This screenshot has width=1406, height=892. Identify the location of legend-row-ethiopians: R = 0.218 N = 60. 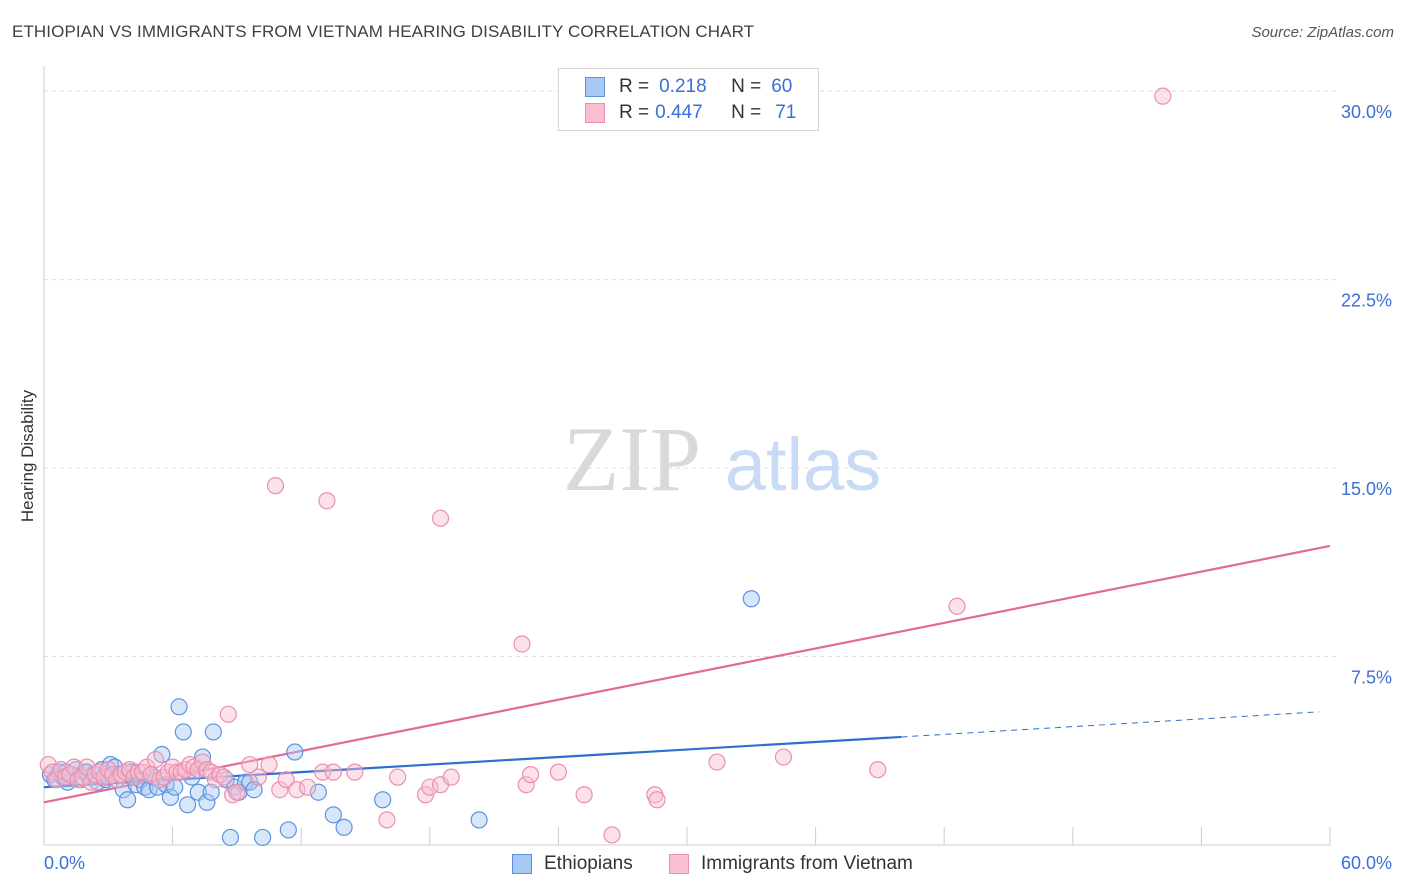
(688, 87).